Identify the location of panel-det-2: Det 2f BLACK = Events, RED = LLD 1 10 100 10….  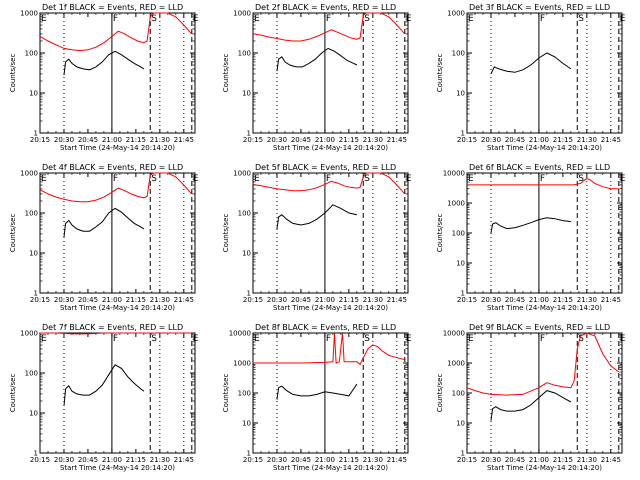
(317, 77).